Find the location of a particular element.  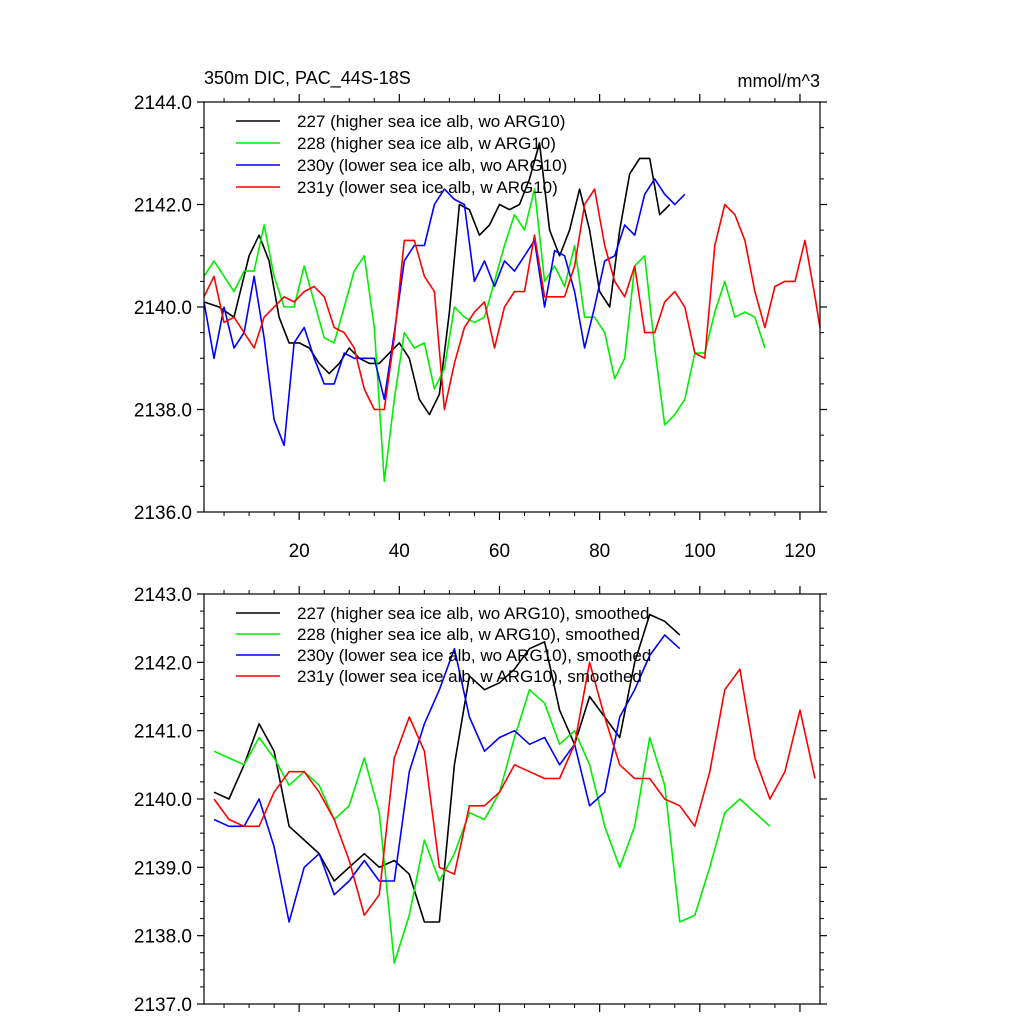

y-tick-label: 2137.0 is located at coordinates (163, 1005).